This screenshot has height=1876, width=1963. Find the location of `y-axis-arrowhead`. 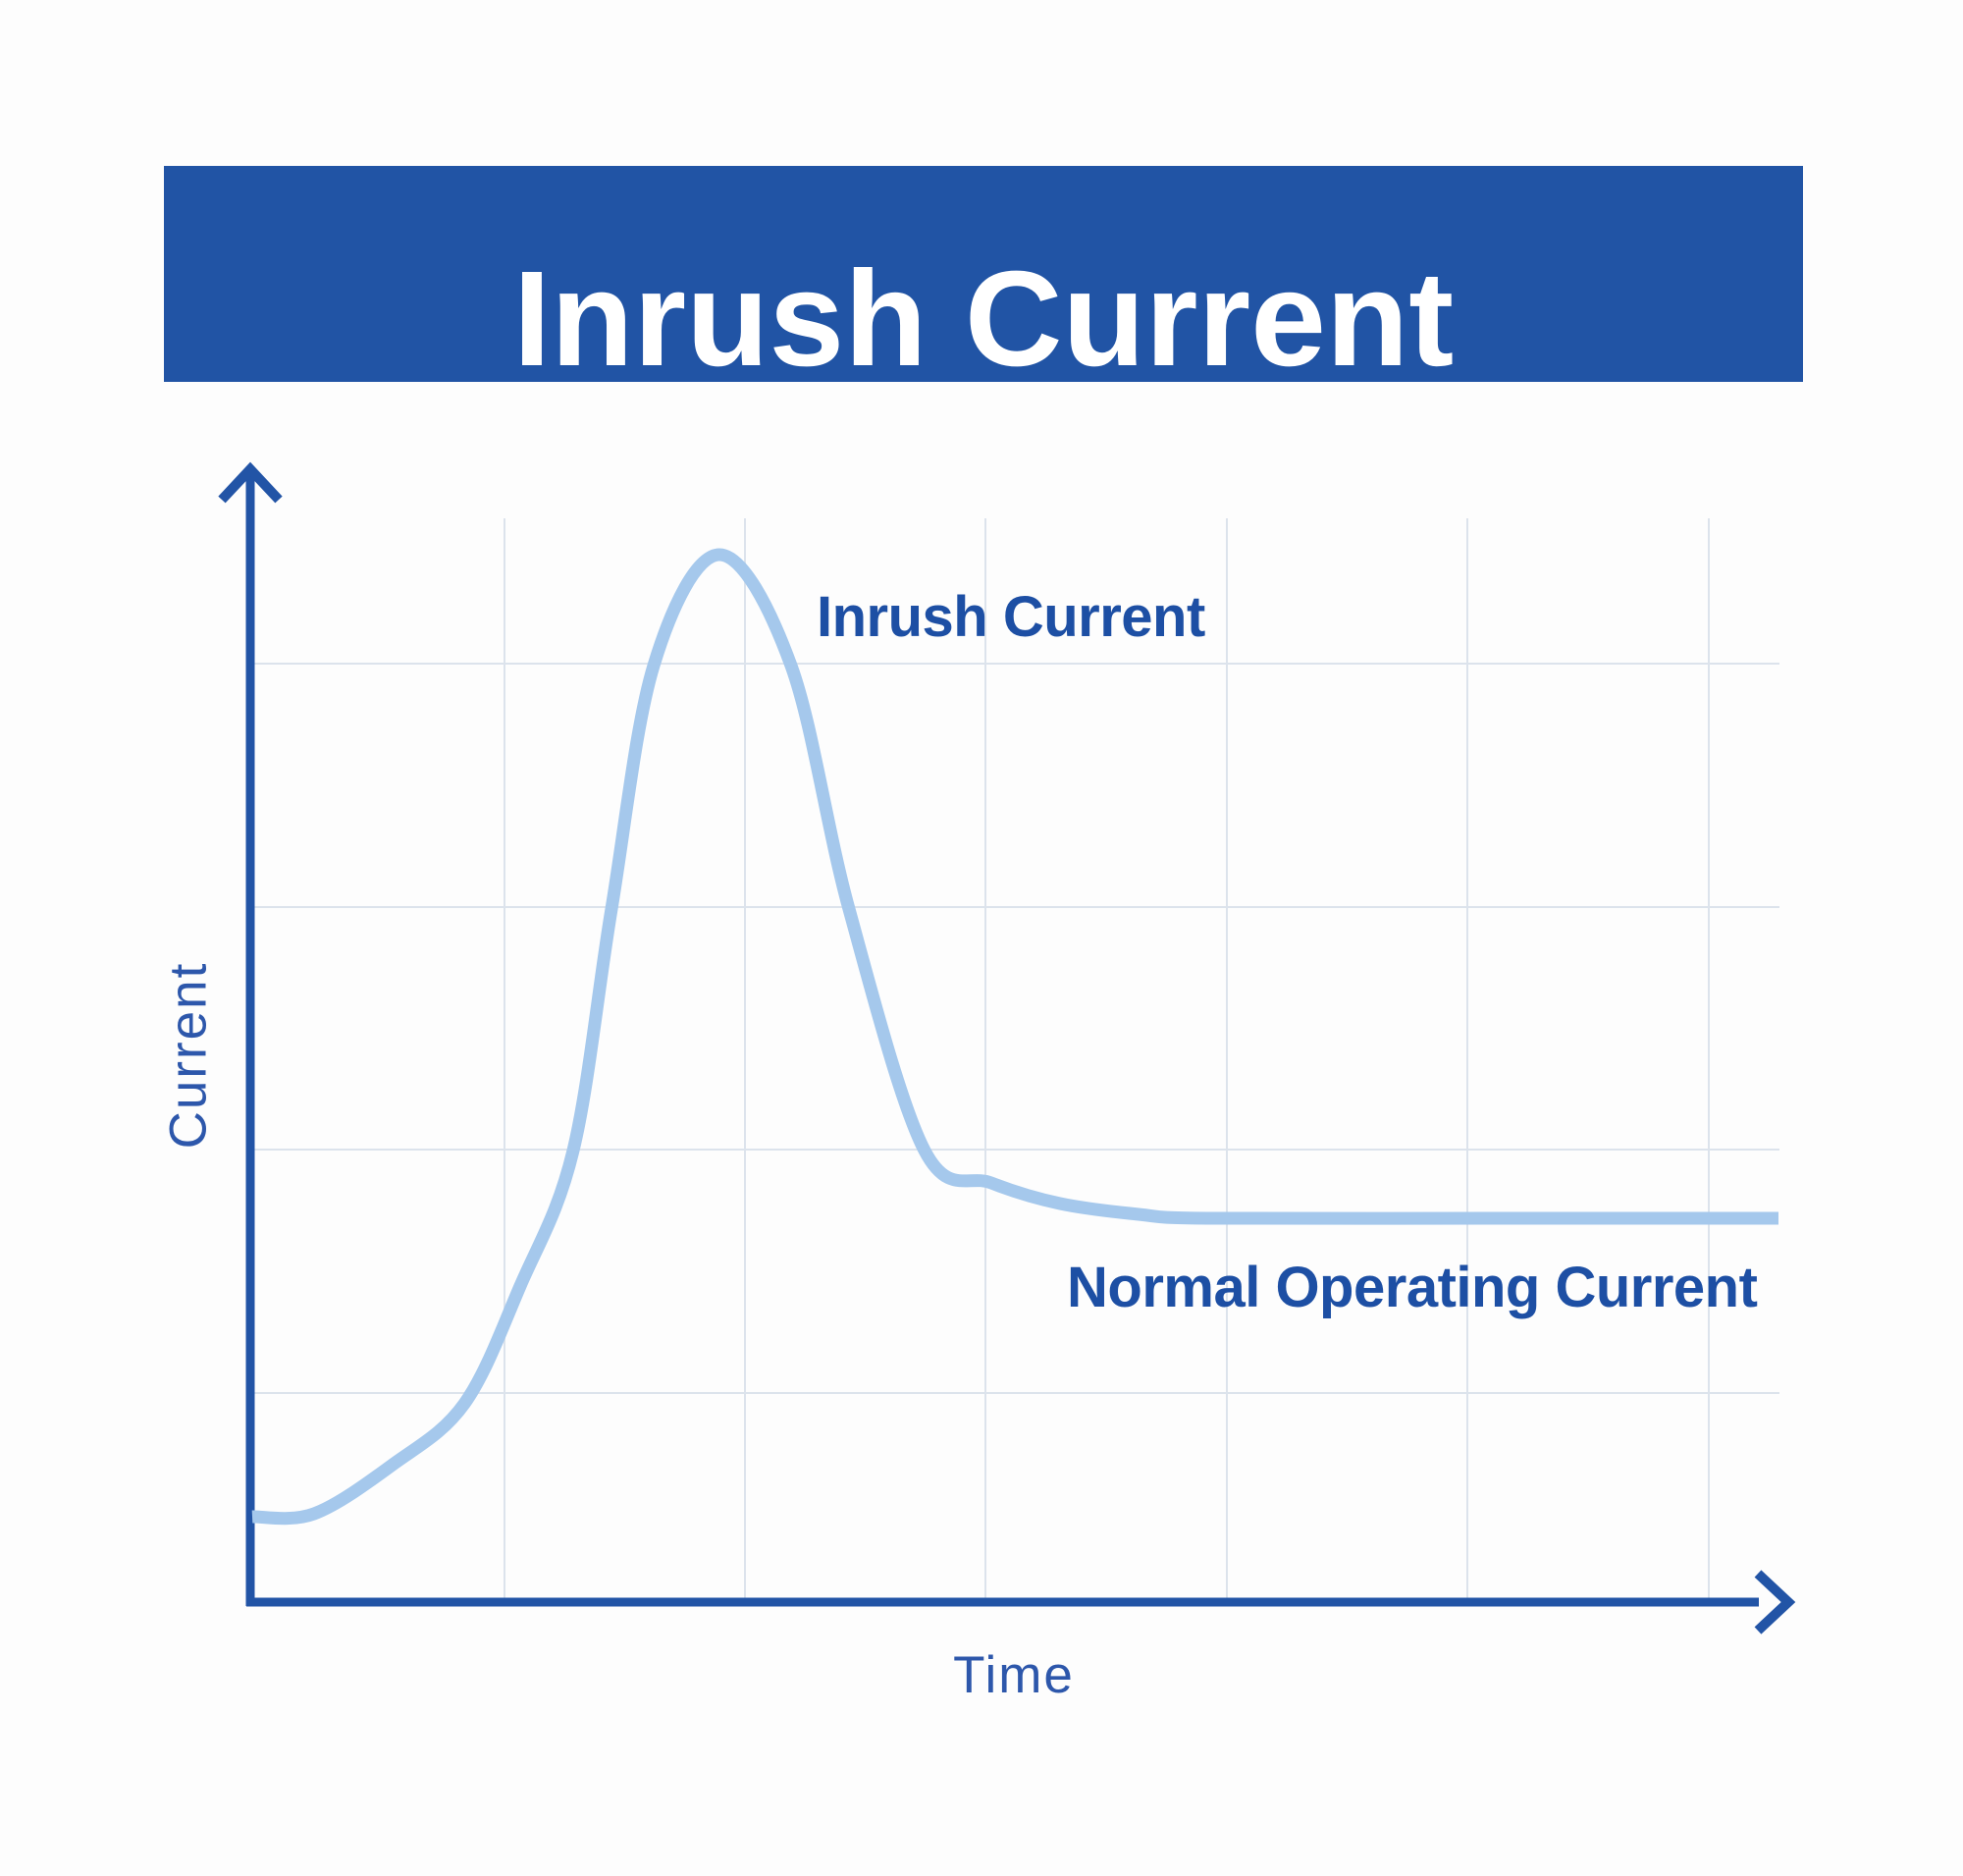

y-axis-arrowhead is located at coordinates (251, 482).